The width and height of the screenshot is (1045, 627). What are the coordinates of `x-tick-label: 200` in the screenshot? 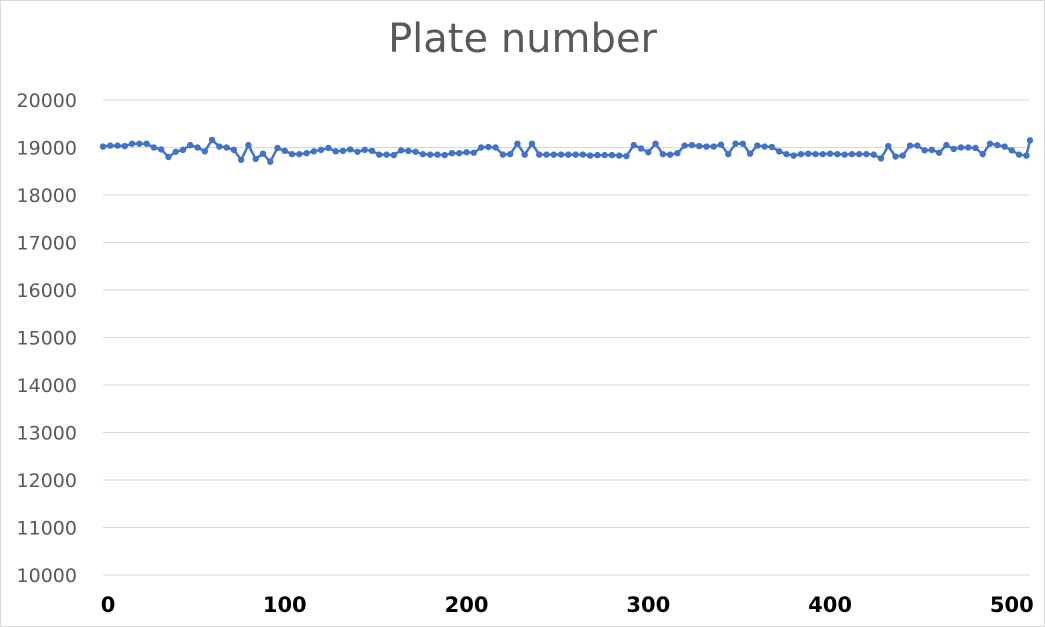 It's located at (467, 605).